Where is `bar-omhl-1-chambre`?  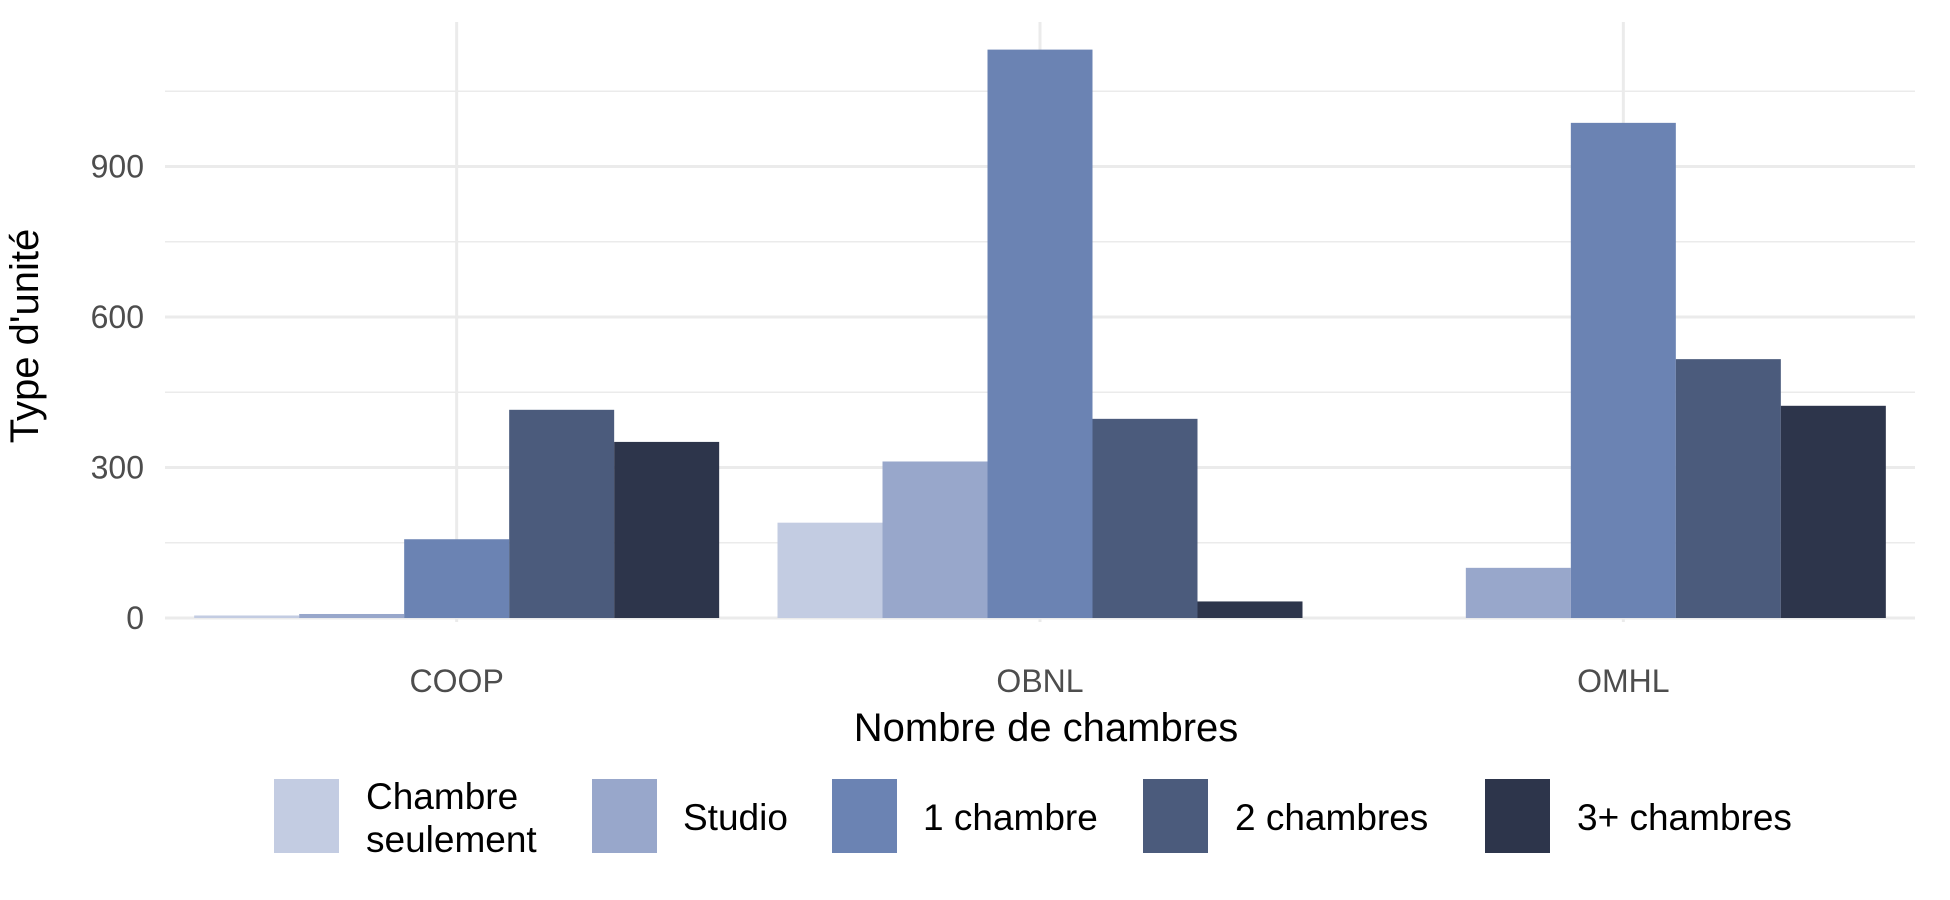
bar-omhl-1-chambre is located at coordinates (1623, 370).